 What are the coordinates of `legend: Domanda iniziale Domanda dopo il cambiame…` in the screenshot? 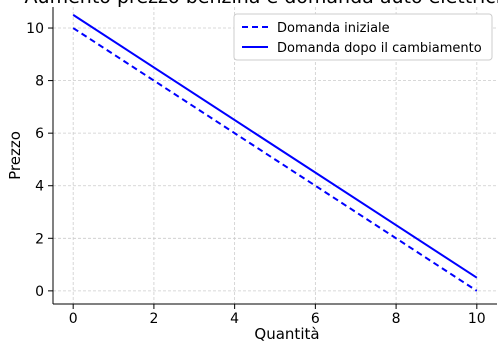 It's located at (363, 37).